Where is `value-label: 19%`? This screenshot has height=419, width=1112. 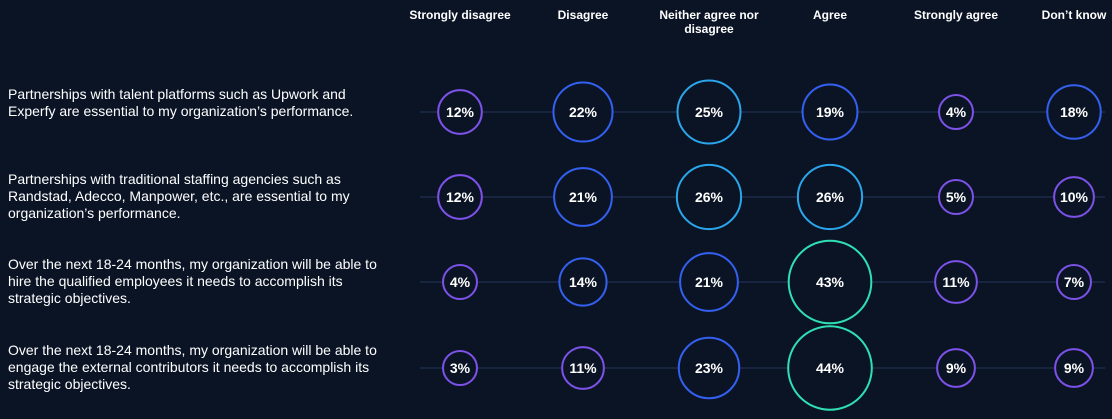 value-label: 19% is located at coordinates (830, 112).